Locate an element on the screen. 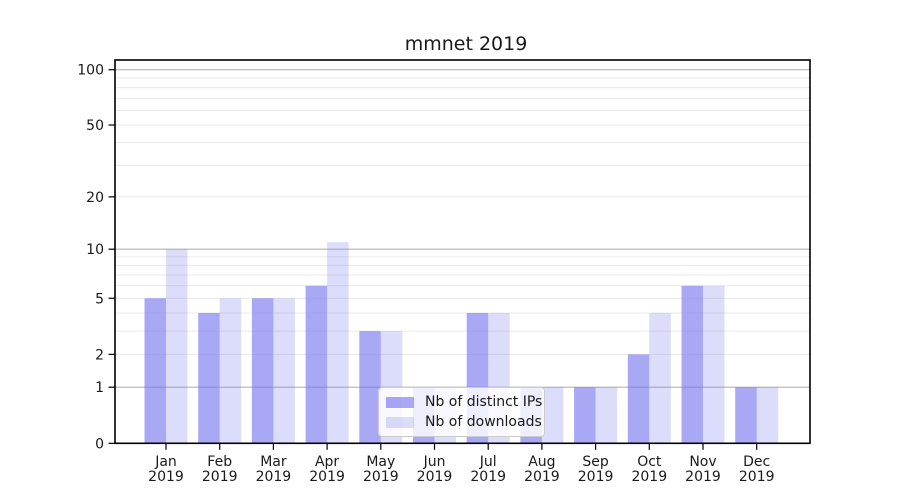  bar-jan-distinct-ips is located at coordinates (155, 371).